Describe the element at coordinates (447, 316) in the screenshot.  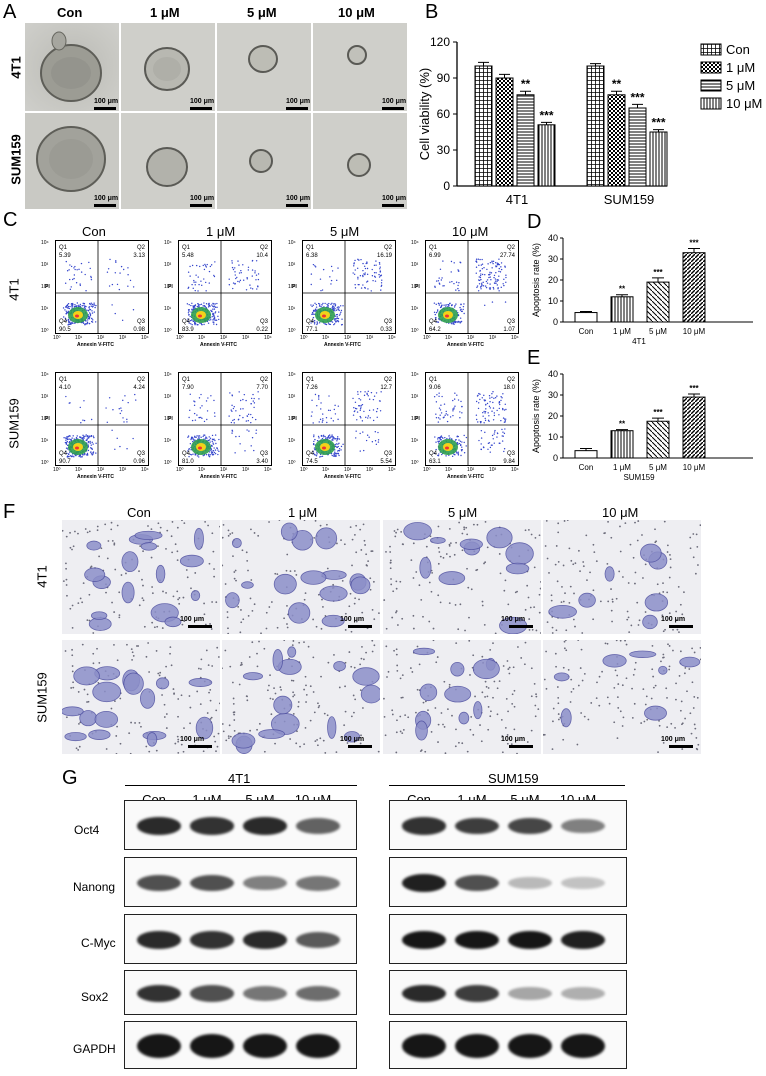
I see `density-max` at that location.